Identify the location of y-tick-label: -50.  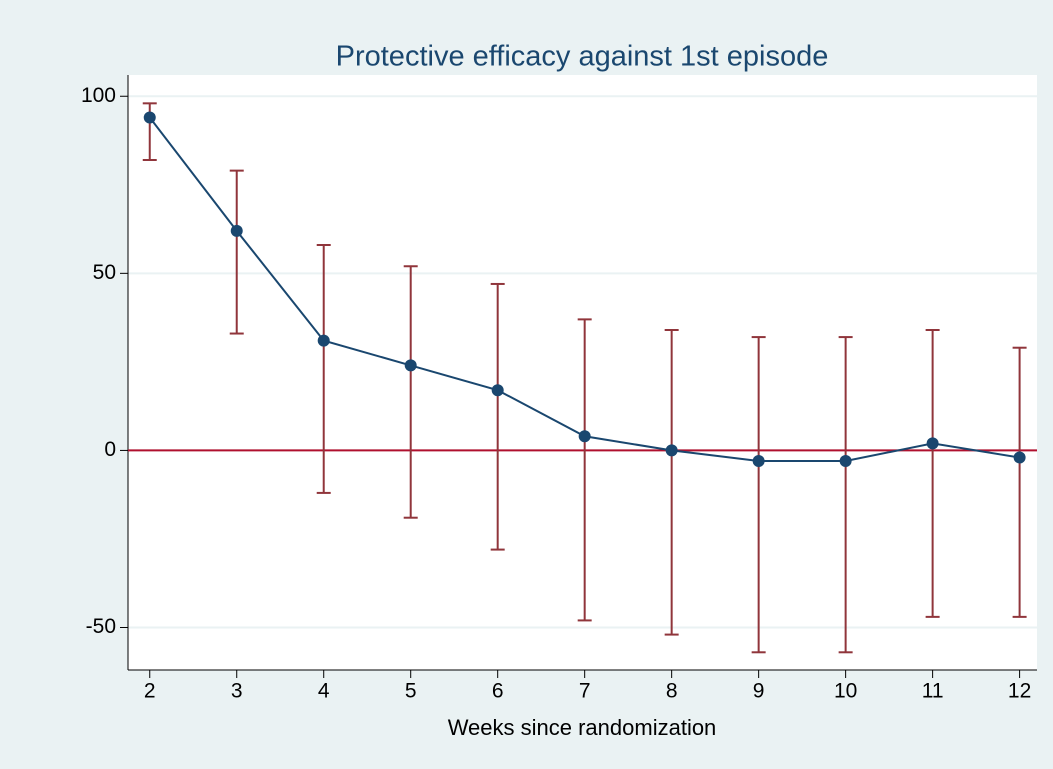
(101, 626).